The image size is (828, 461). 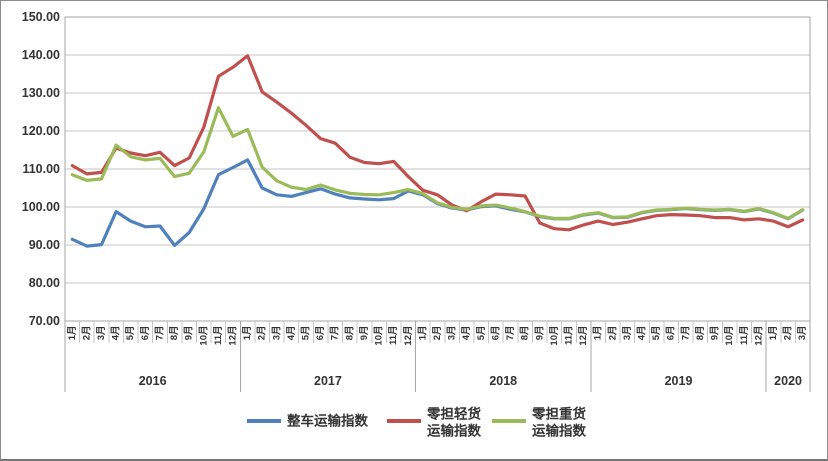 I want to click on y-tick-label: 110.00, so click(x=41, y=169).